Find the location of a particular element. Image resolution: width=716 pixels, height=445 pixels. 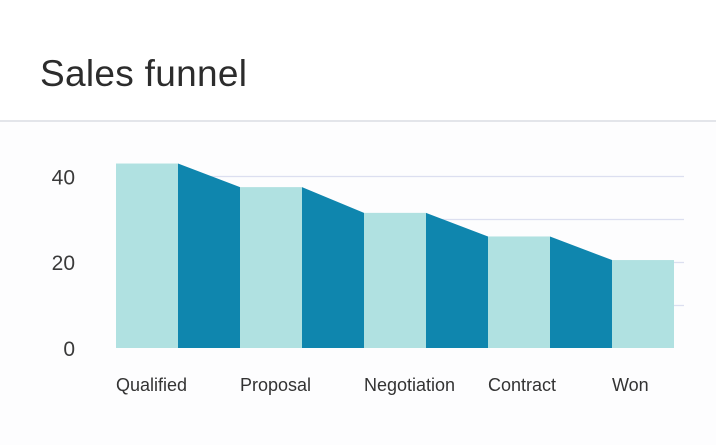

category-label: Won is located at coordinates (630, 385).